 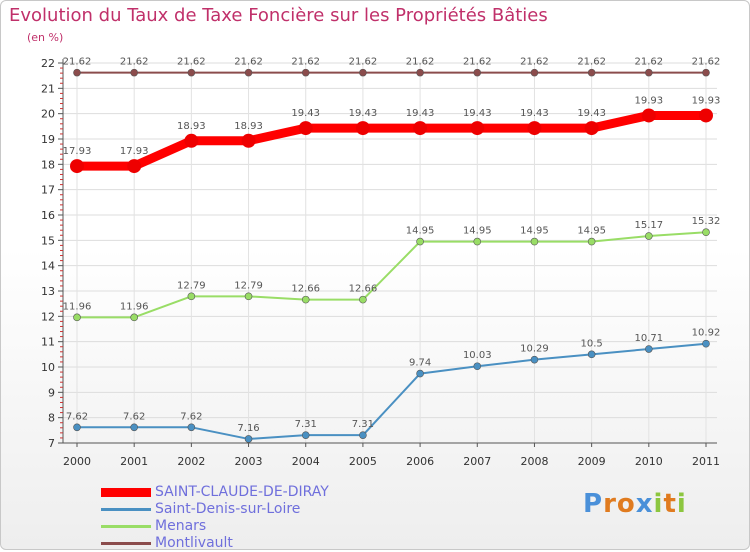 What do you see at coordinates (420, 363) in the screenshot?
I see `data-label: 9.74` at bounding box center [420, 363].